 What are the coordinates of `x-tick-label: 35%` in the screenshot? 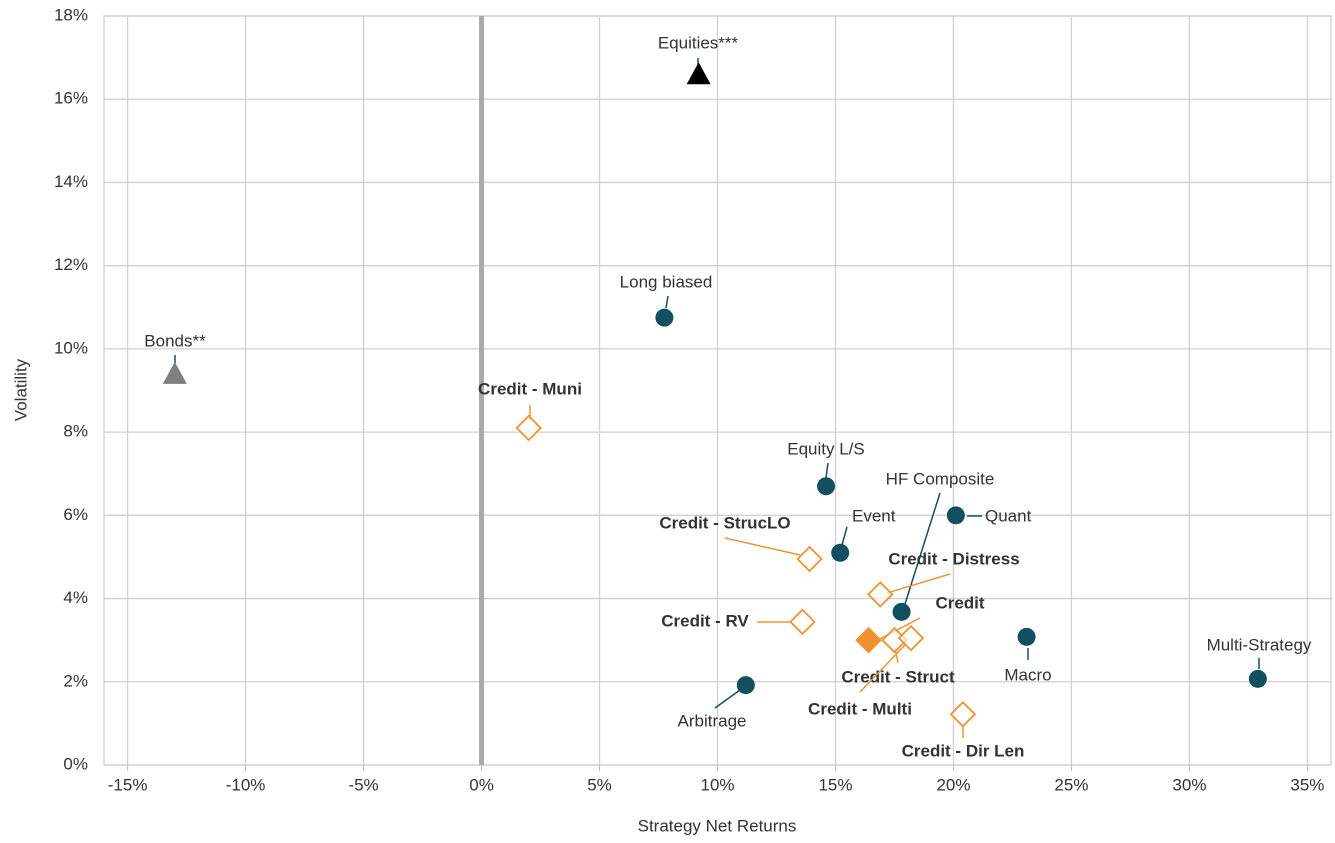 It's located at (1307, 784).